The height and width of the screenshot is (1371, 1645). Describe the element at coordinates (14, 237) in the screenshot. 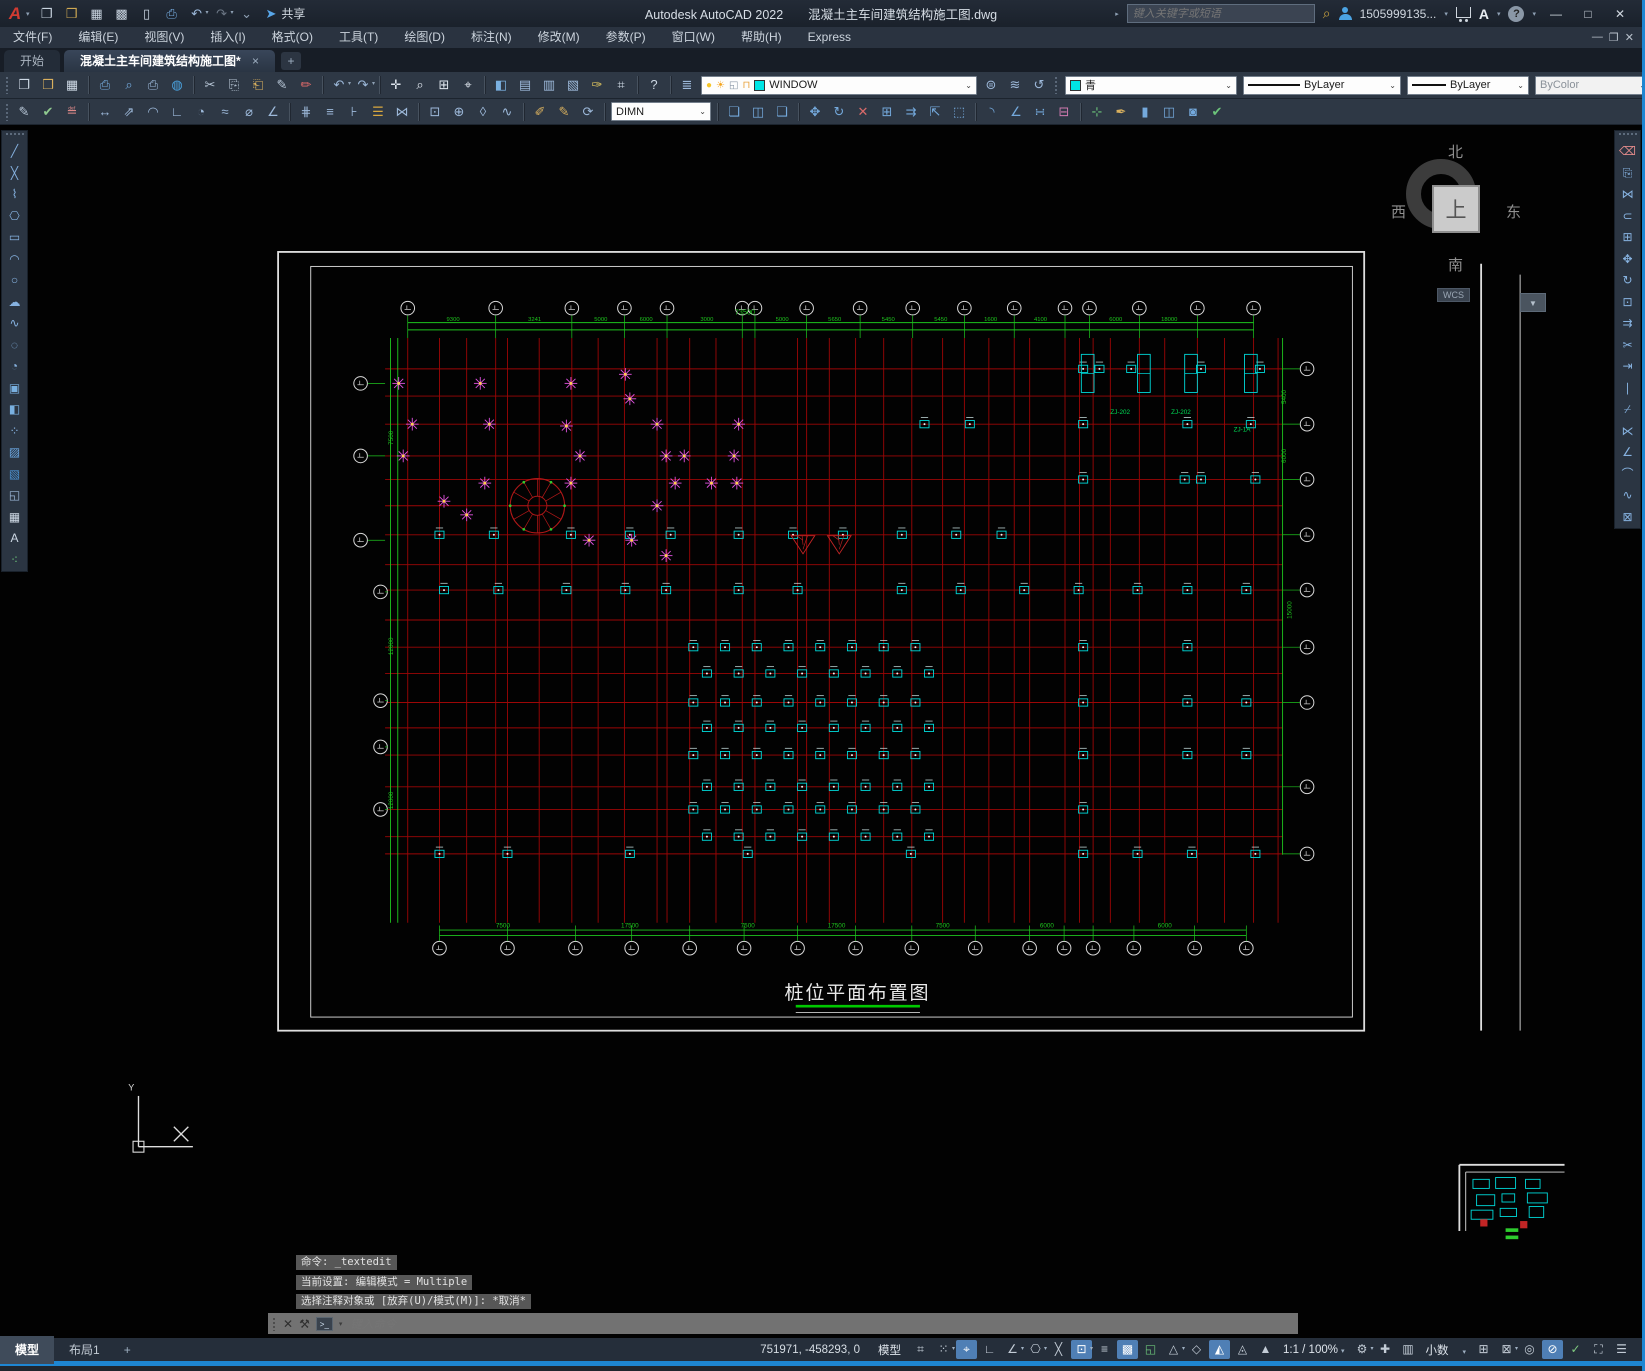

I see `rectangle-icon: ▭` at that location.